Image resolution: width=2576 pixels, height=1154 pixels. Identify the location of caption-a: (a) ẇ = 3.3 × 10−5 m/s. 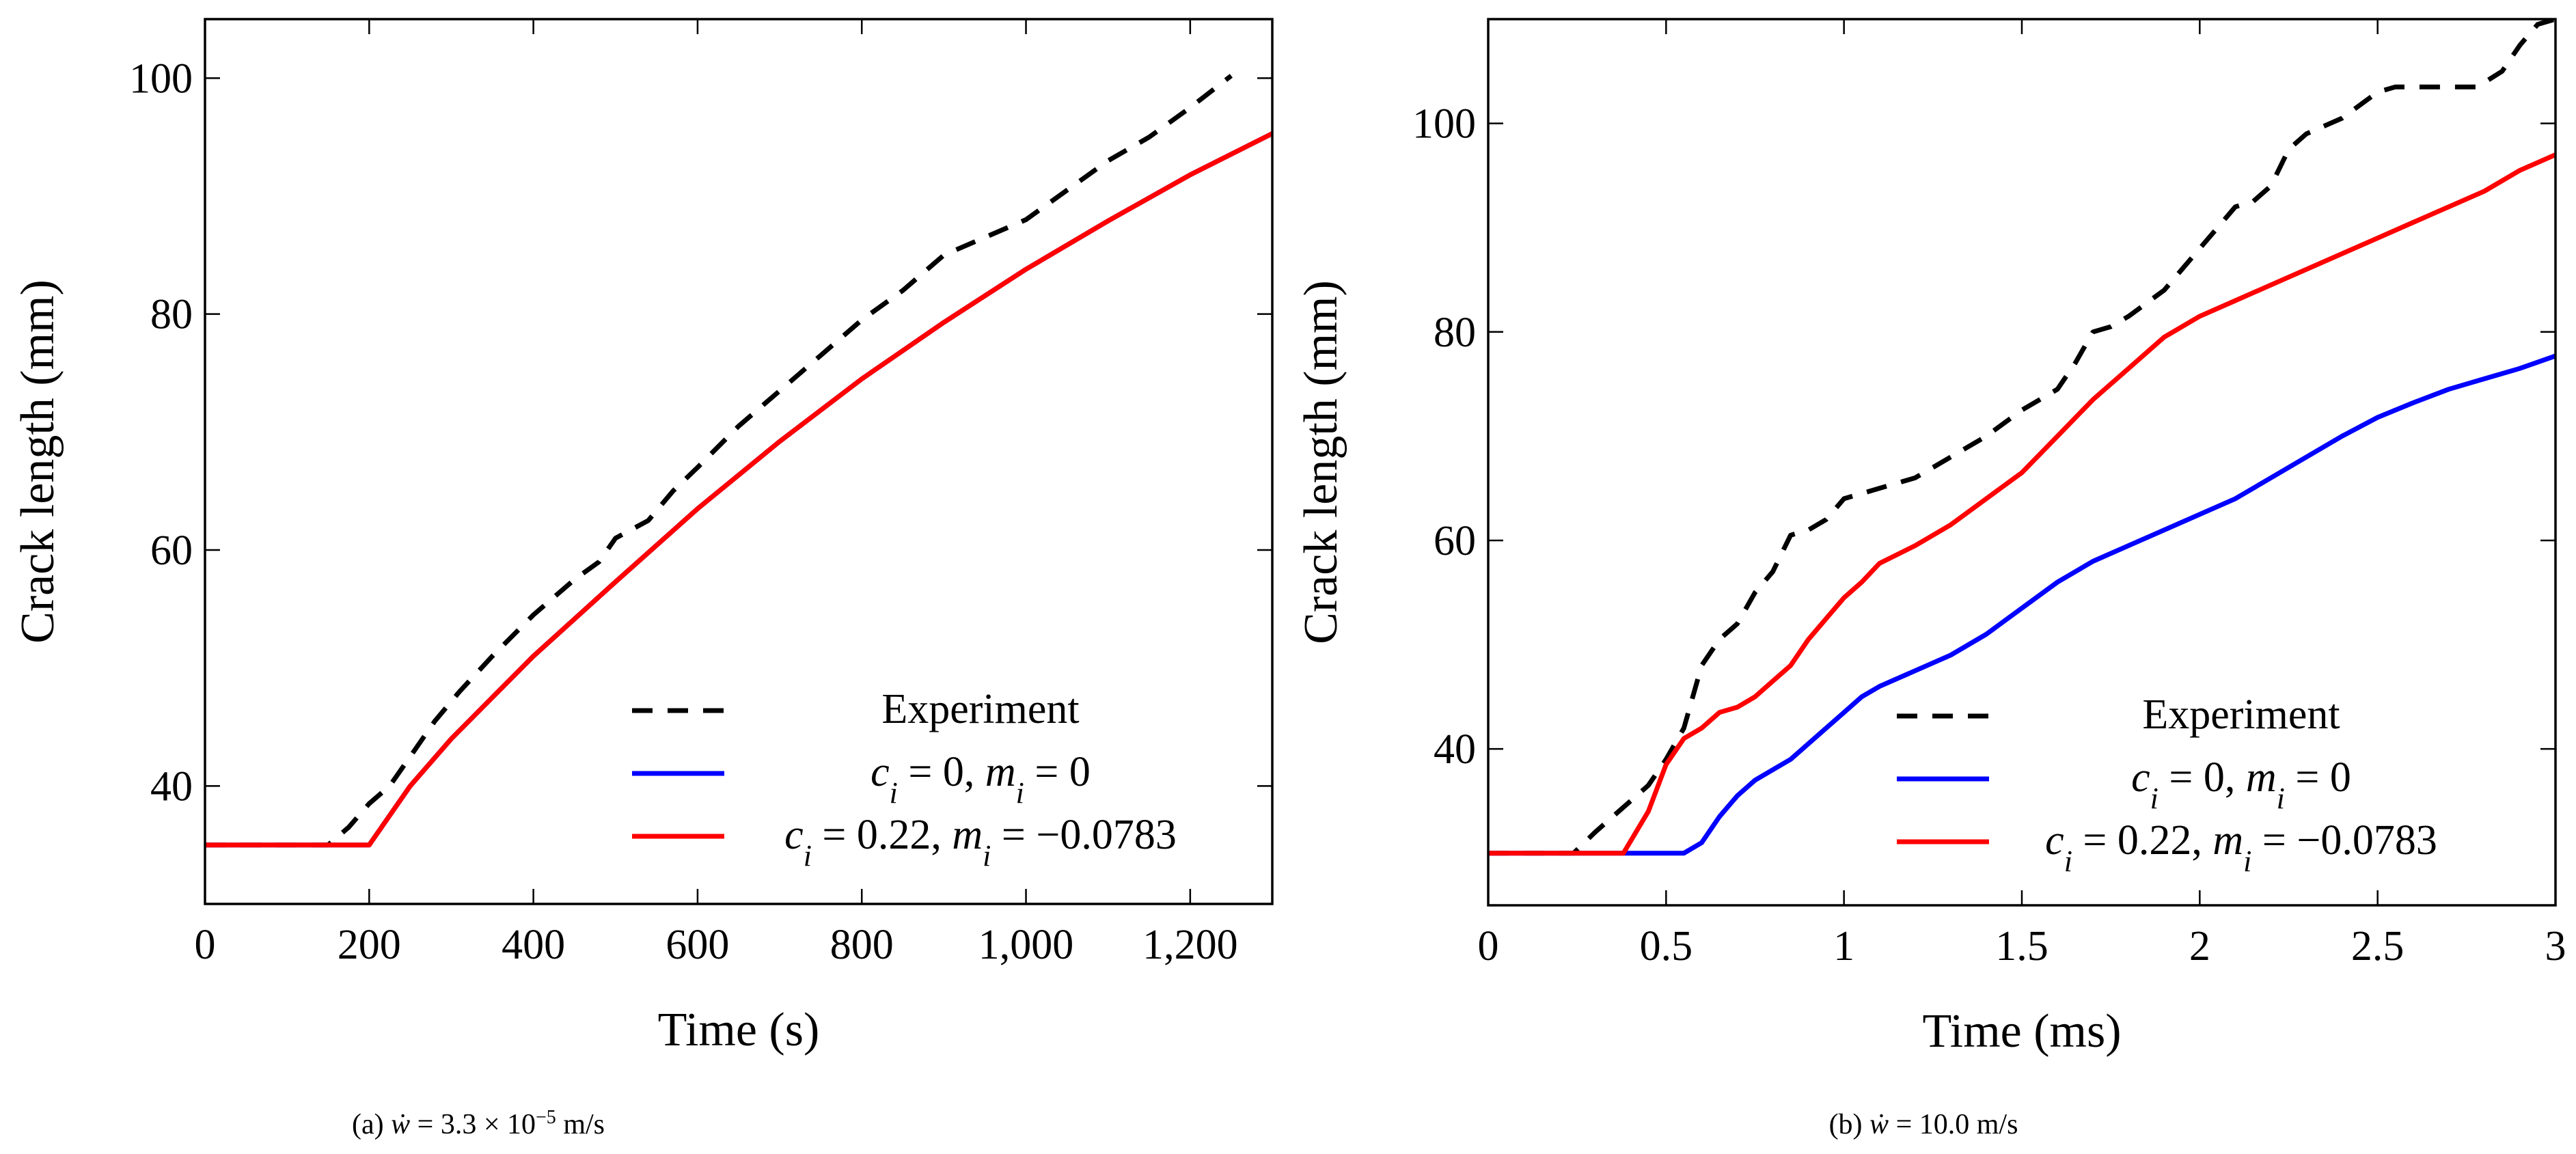
(478, 1124).